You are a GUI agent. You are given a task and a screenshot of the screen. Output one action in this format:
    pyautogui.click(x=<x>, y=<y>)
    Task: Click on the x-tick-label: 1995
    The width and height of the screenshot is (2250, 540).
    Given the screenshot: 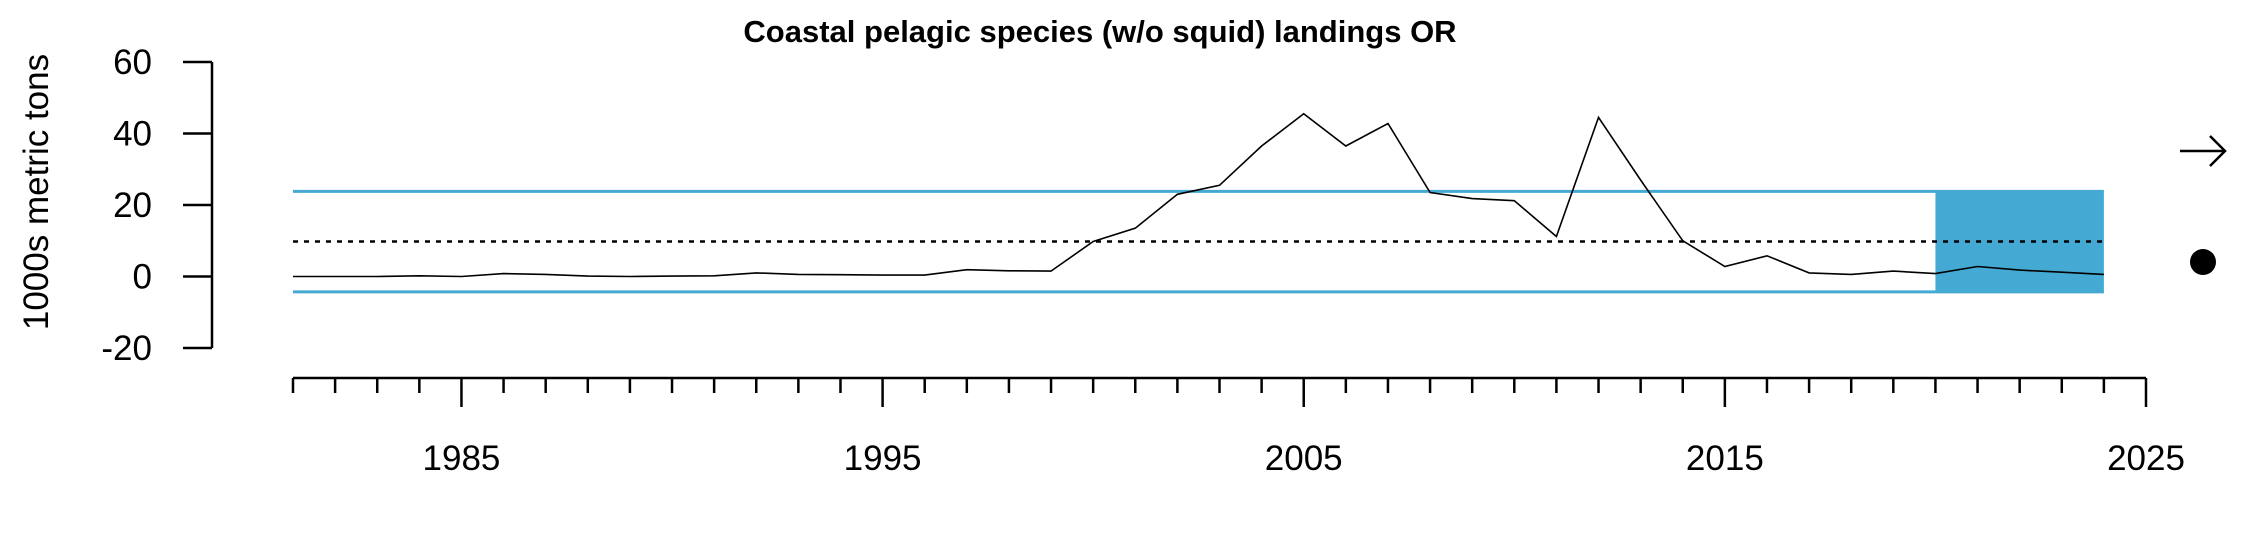 What is the action you would take?
    pyautogui.click(x=883, y=458)
    